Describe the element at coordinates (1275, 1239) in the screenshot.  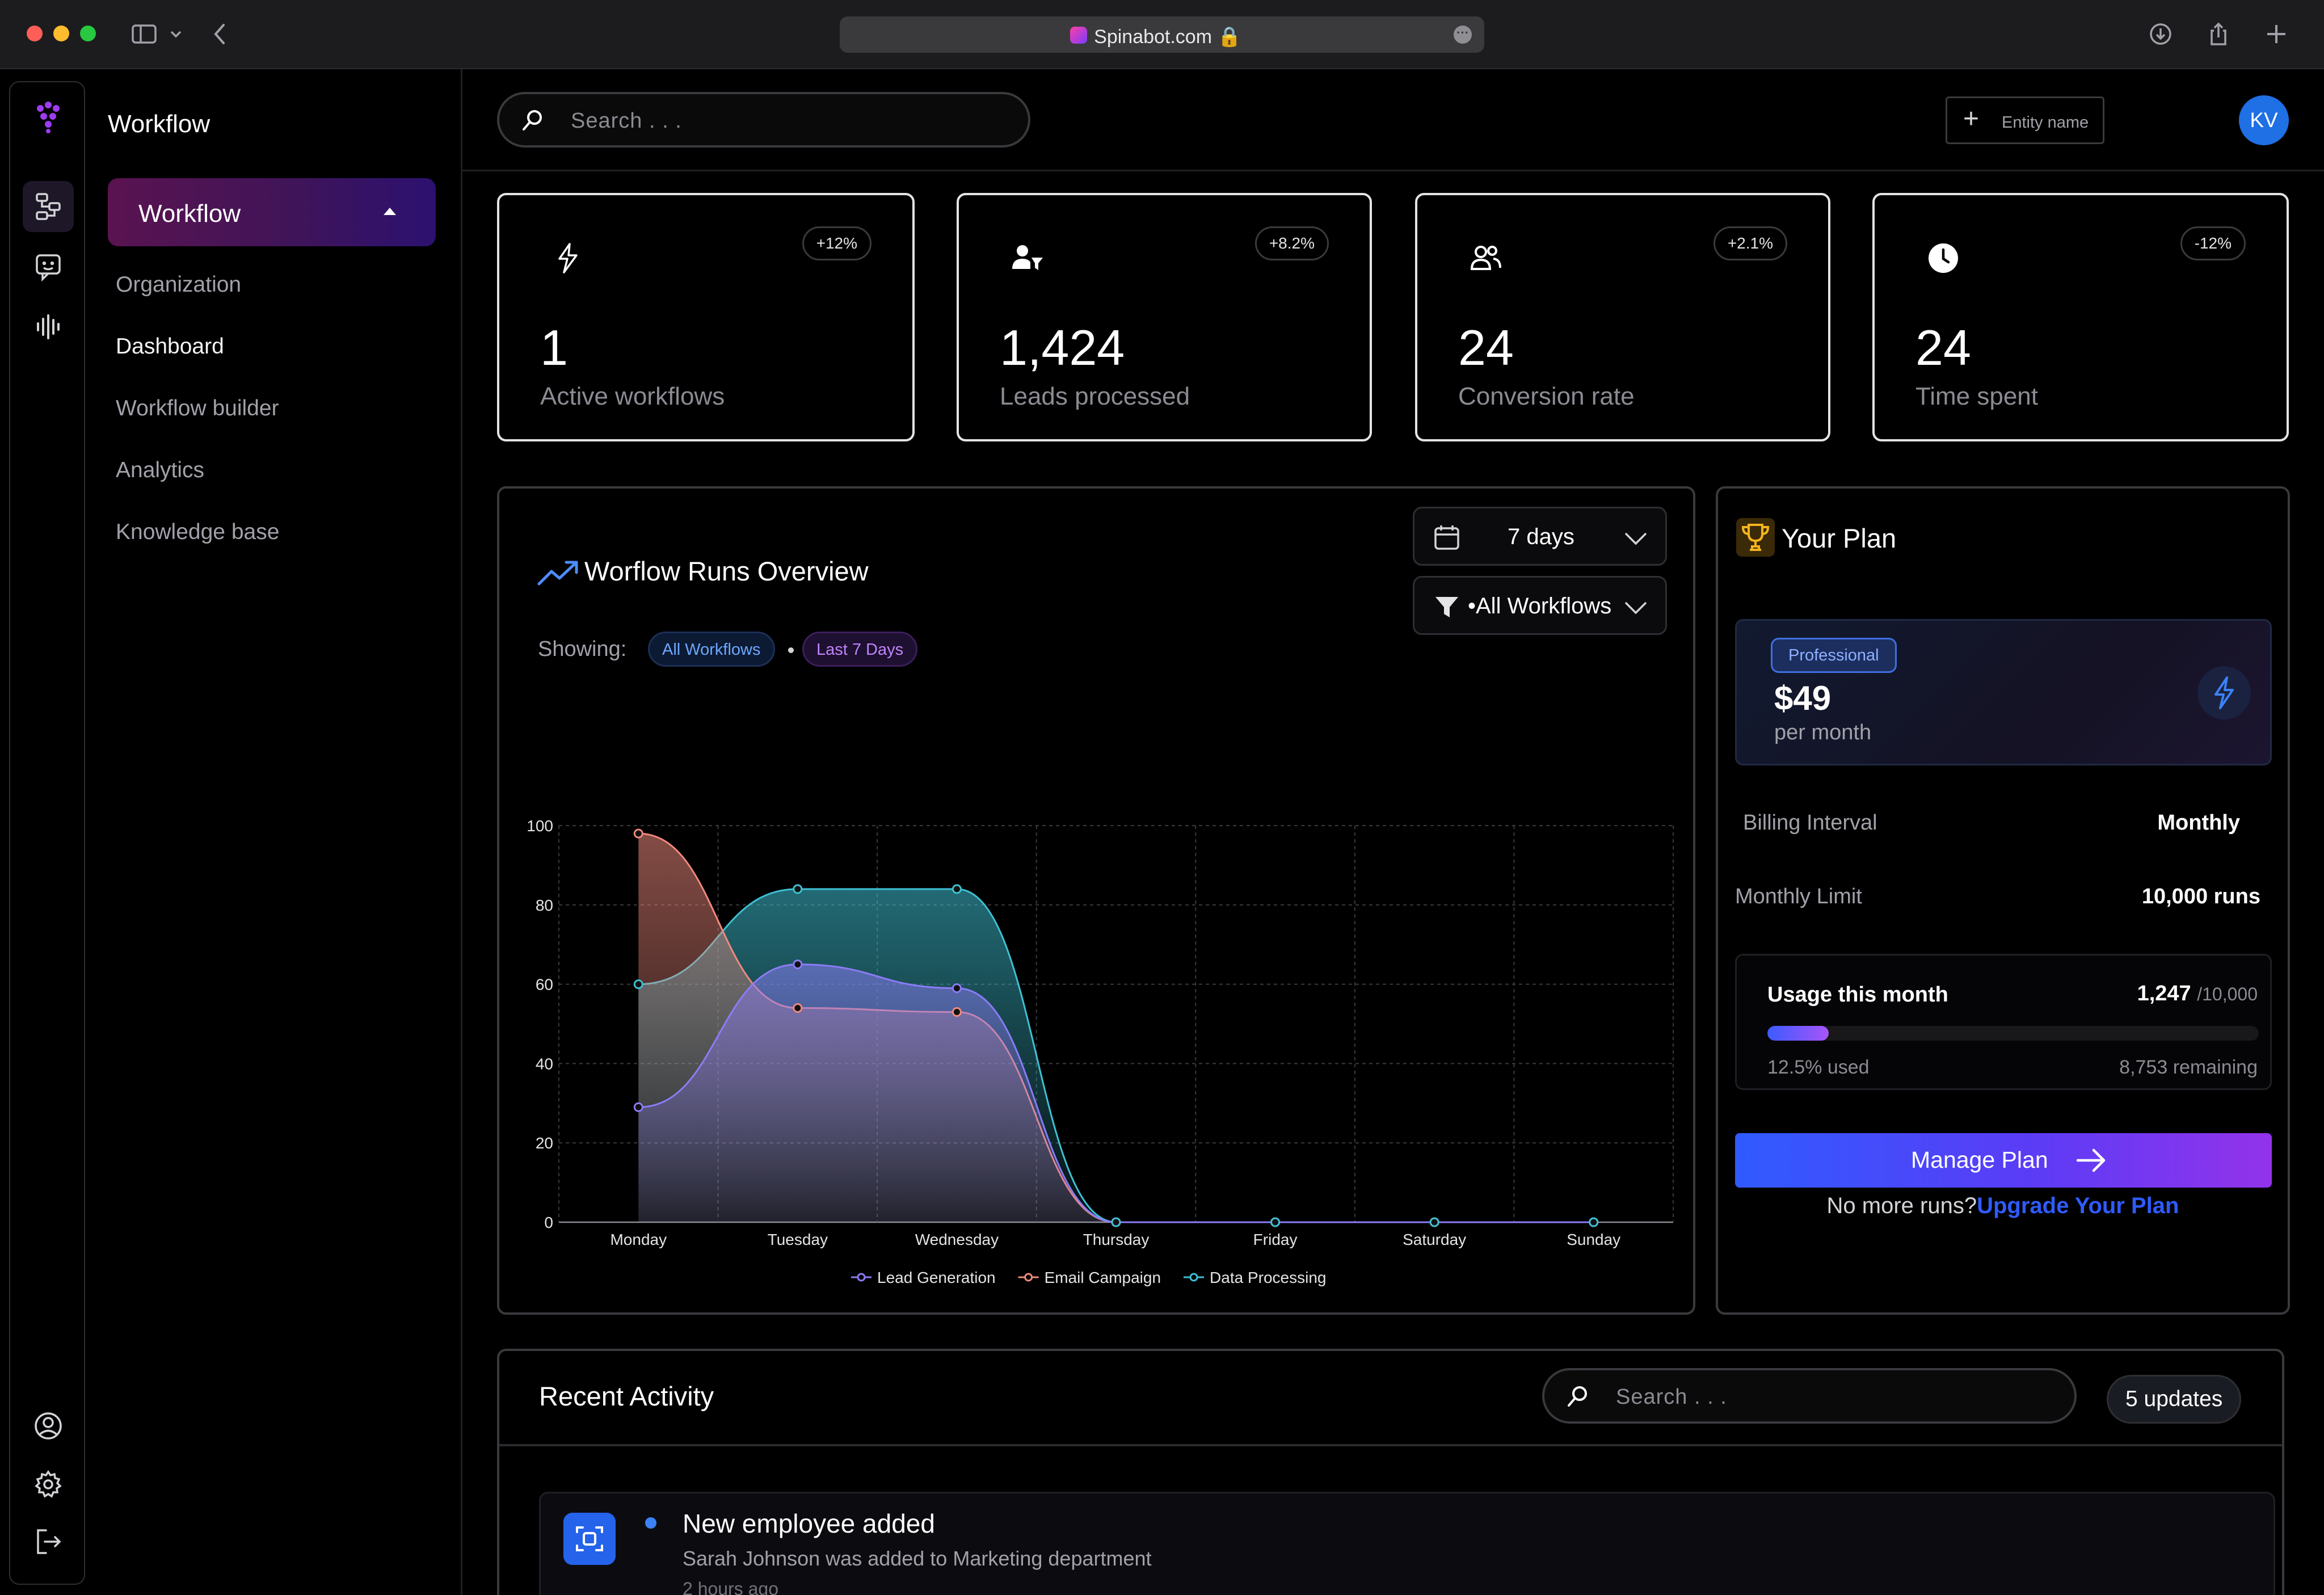
I see `x-tick-label: Friday` at that location.